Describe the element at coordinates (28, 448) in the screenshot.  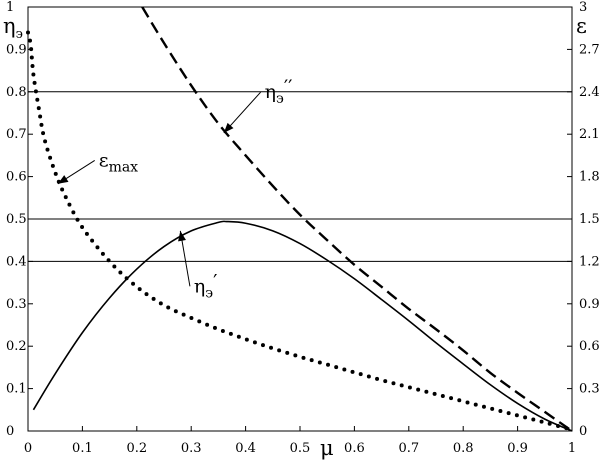
I see `x-tick-label: 0` at that location.